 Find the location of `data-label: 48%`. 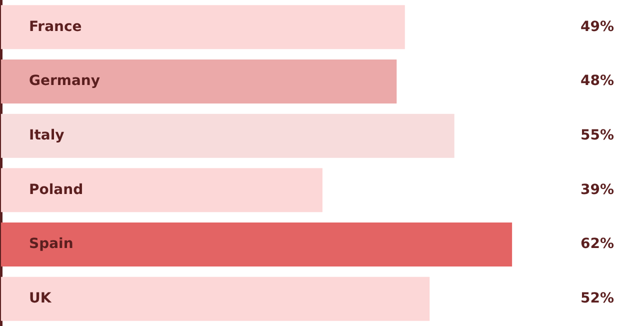

data-label: 48% is located at coordinates (597, 81).